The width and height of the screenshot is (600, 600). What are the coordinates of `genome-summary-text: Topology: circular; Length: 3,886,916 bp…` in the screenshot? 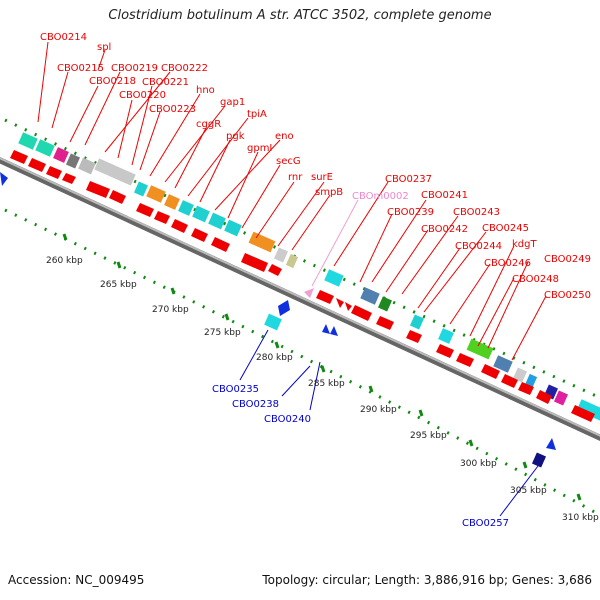 It's located at (427, 580).